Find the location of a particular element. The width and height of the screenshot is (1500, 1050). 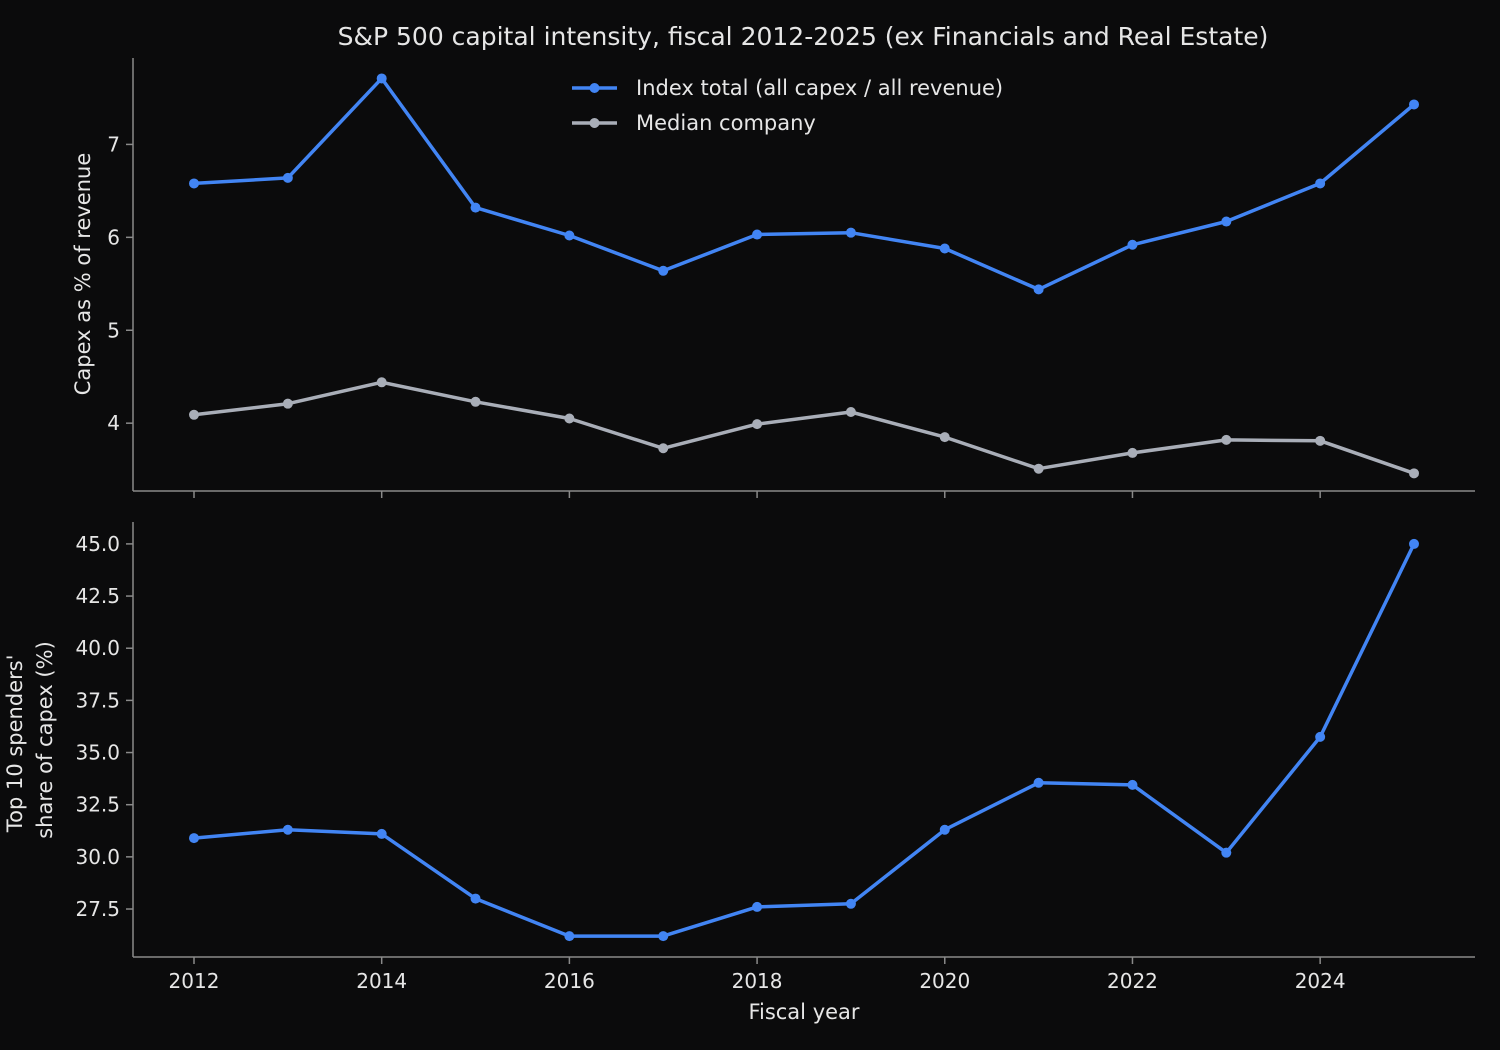

x-tick-label: 2012 is located at coordinates (194, 981).